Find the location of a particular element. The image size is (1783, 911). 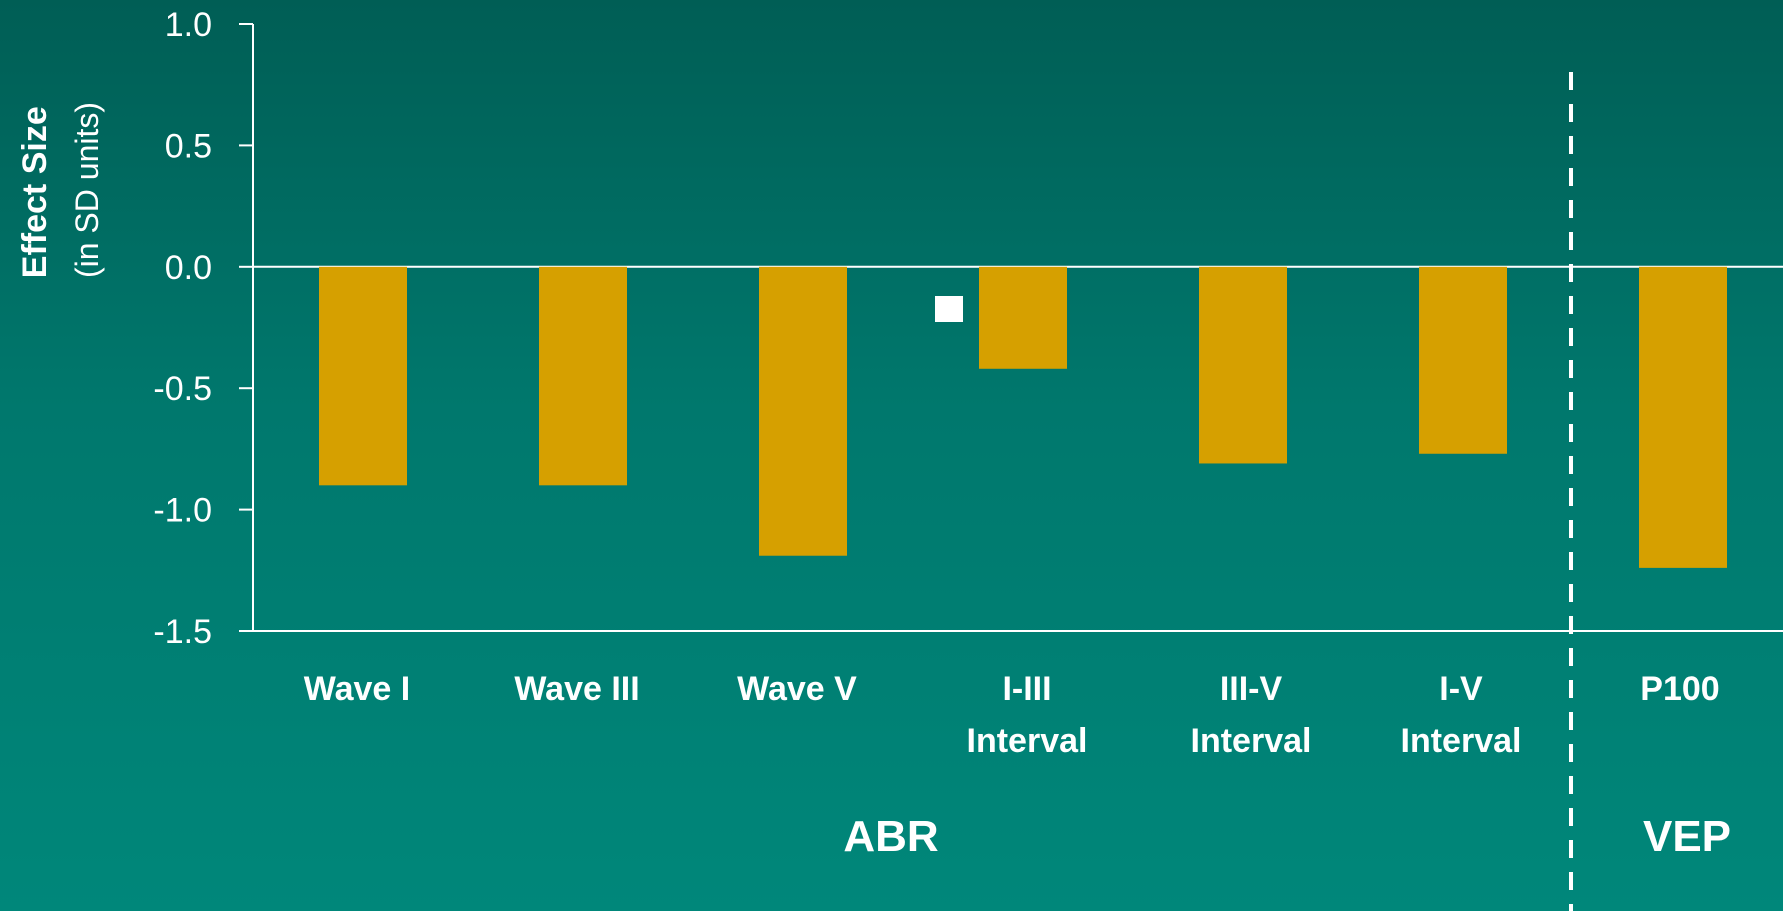

x-tick-label: III-V is located at coordinates (1251, 689).